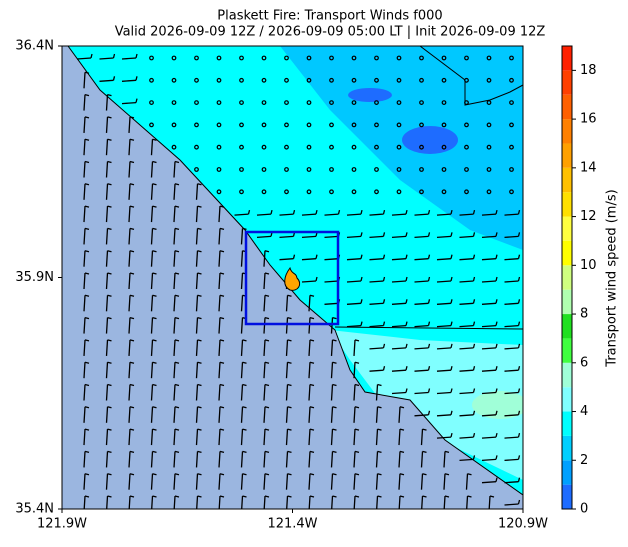 This screenshot has height=547, width=628. Describe the element at coordinates (588, 119) in the screenshot. I see `colorbar-tick-label: 16` at that location.